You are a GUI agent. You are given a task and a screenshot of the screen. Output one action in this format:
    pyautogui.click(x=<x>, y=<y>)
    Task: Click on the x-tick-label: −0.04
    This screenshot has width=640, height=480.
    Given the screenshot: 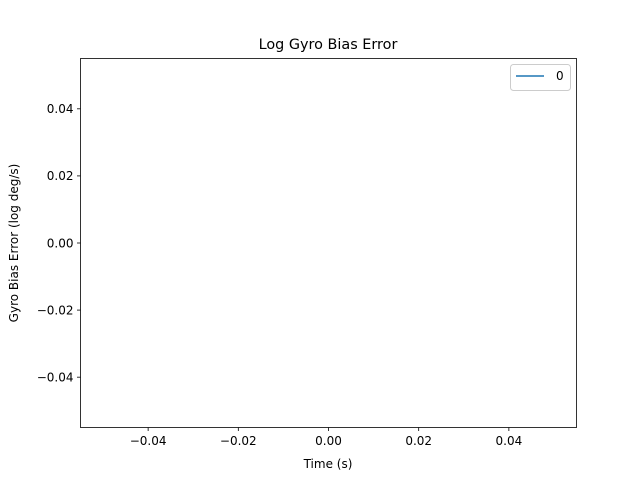 What is the action you would take?
    pyautogui.click(x=148, y=441)
    